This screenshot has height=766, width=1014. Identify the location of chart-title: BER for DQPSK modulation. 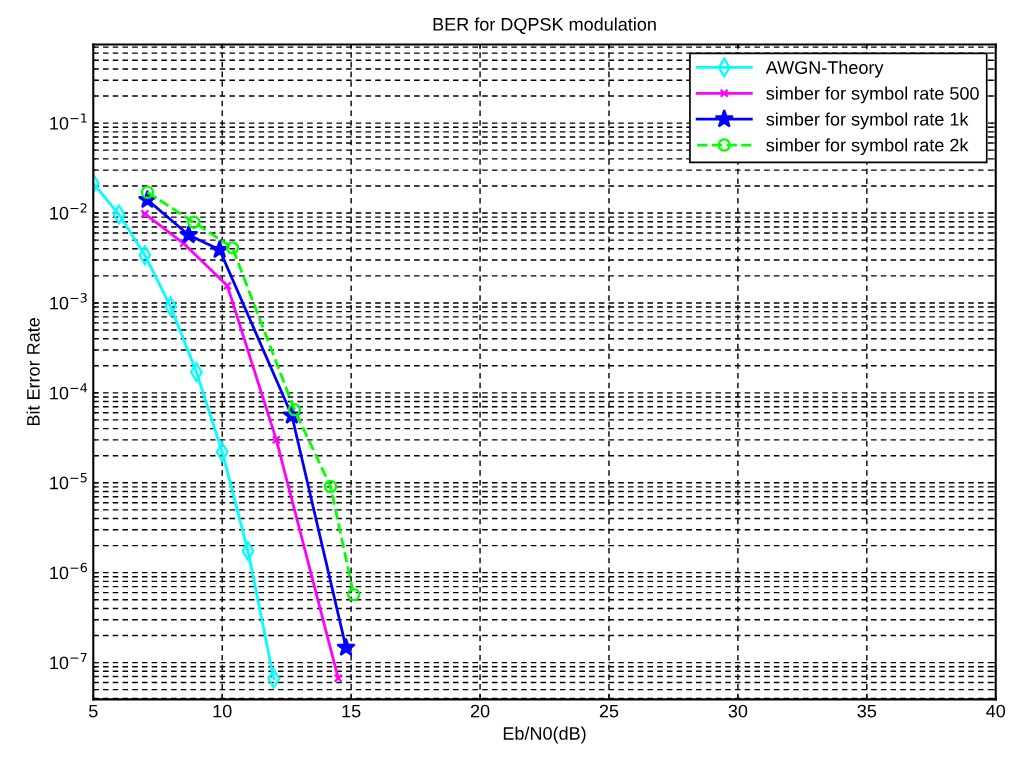
(544, 25).